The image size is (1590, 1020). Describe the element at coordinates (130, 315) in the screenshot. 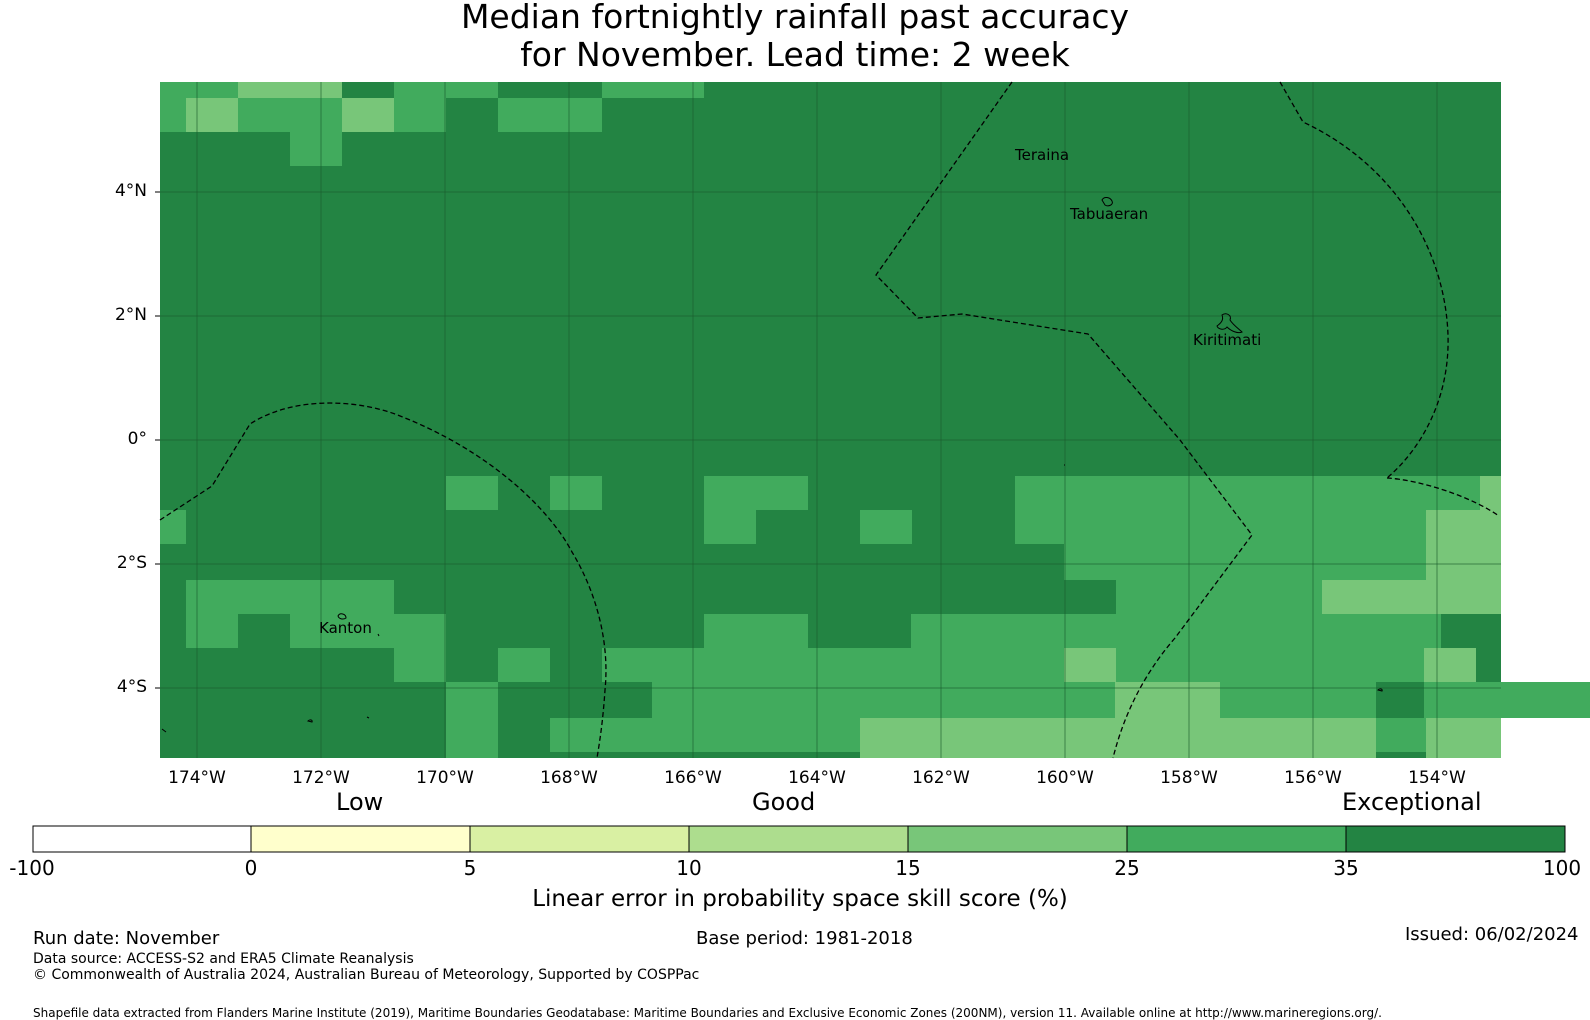

I see `y-tick-label: 2°N` at that location.